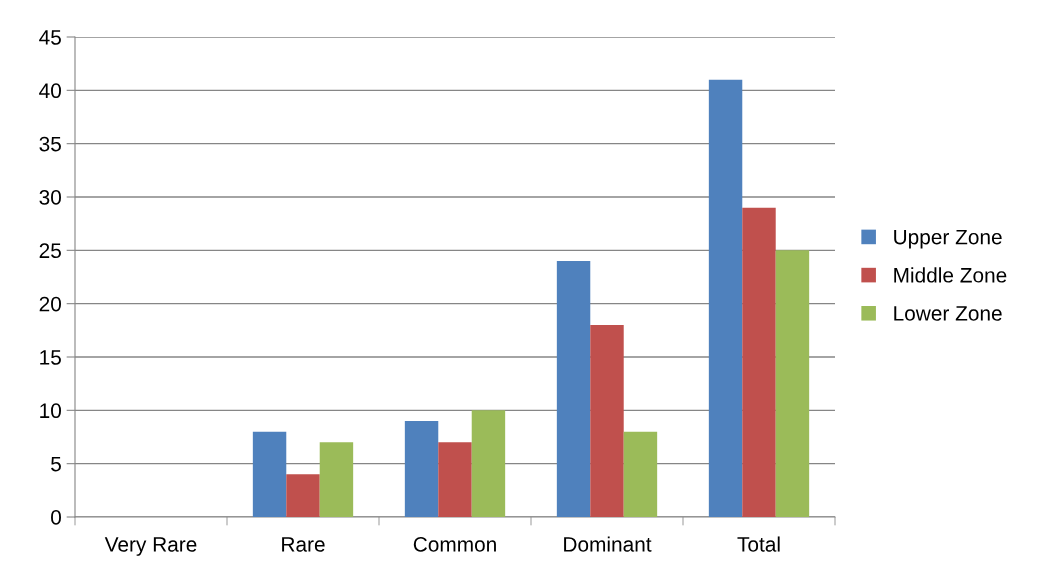 The width and height of the screenshot is (1055, 580). Describe the element at coordinates (948, 239) in the screenshot. I see `legend-label: Upper Zone` at that location.